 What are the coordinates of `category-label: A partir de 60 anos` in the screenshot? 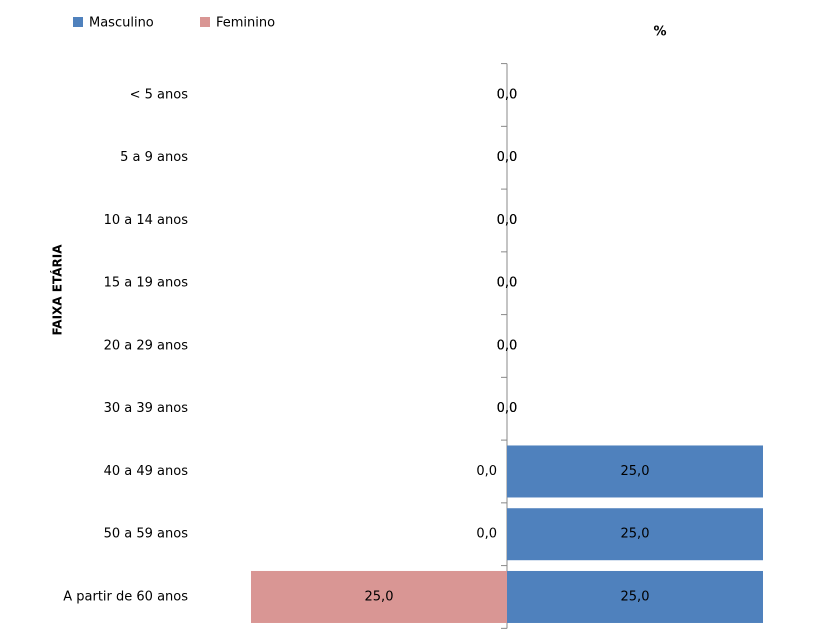 It's located at (125, 596).